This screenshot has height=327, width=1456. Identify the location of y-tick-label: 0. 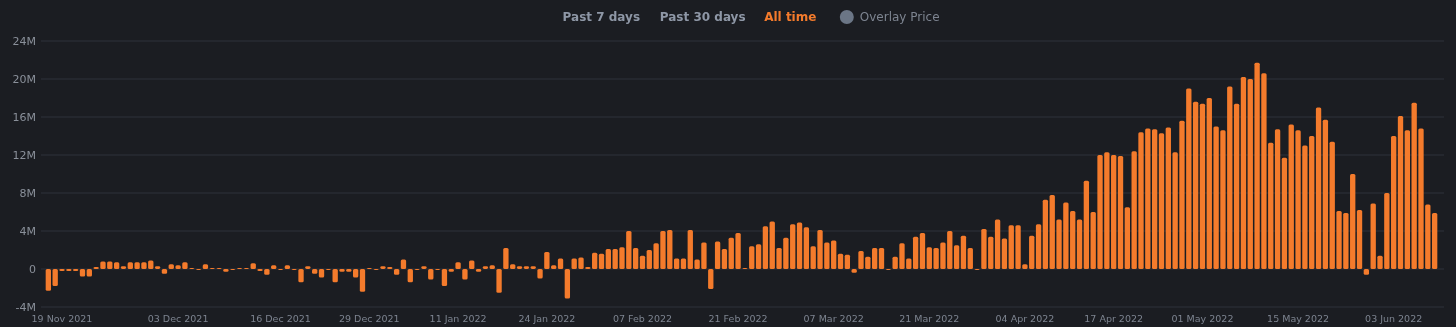
(32, 269).